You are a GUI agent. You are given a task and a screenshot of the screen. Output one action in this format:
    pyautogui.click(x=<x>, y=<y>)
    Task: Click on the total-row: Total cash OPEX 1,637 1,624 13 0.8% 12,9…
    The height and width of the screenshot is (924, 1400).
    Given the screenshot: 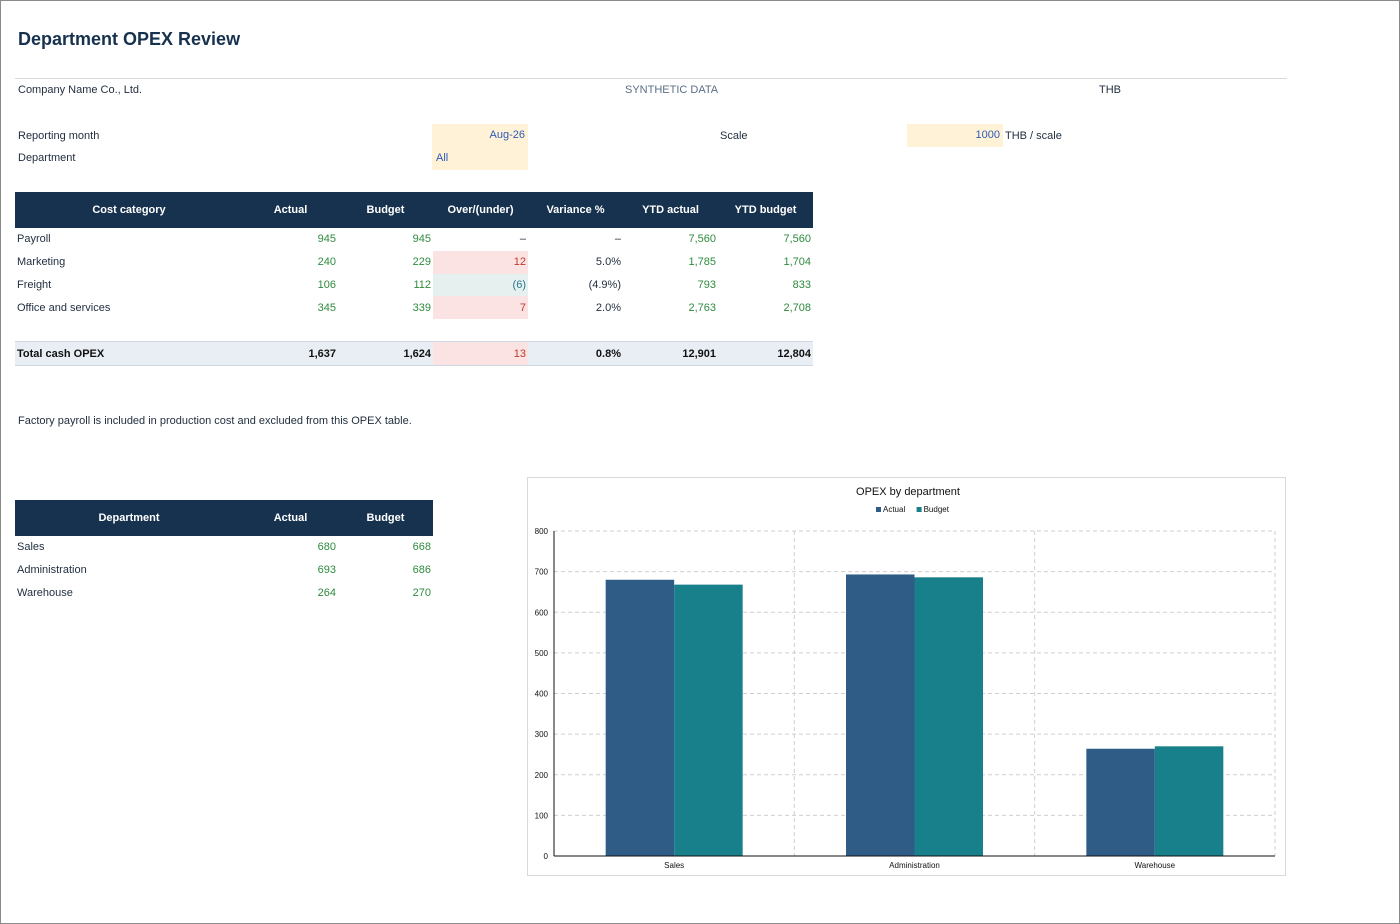 What is the action you would take?
    pyautogui.click(x=414, y=353)
    